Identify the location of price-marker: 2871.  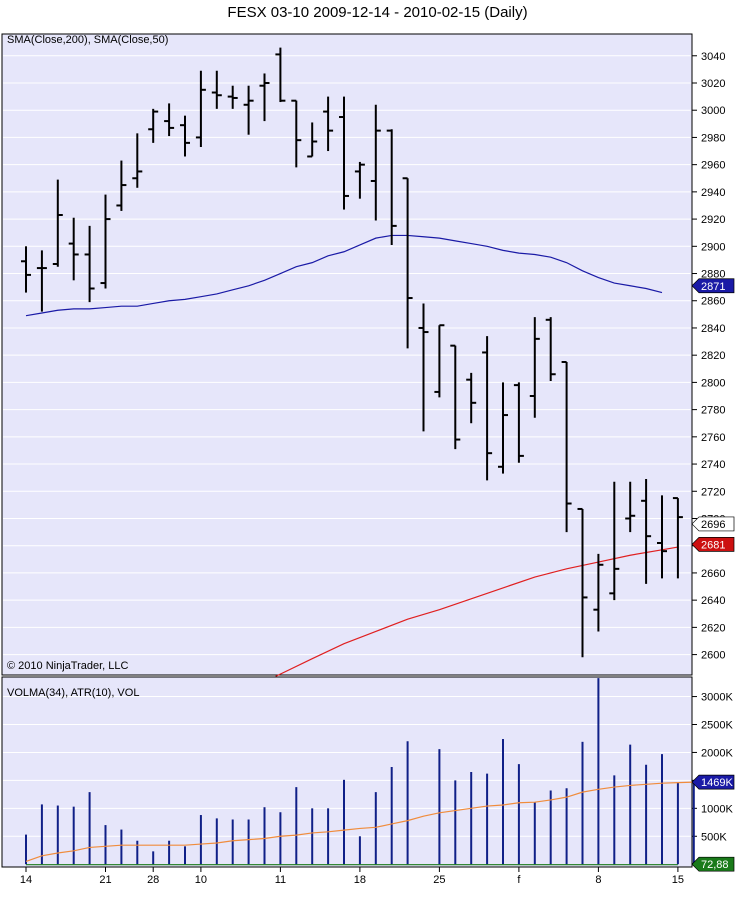
(713, 286).